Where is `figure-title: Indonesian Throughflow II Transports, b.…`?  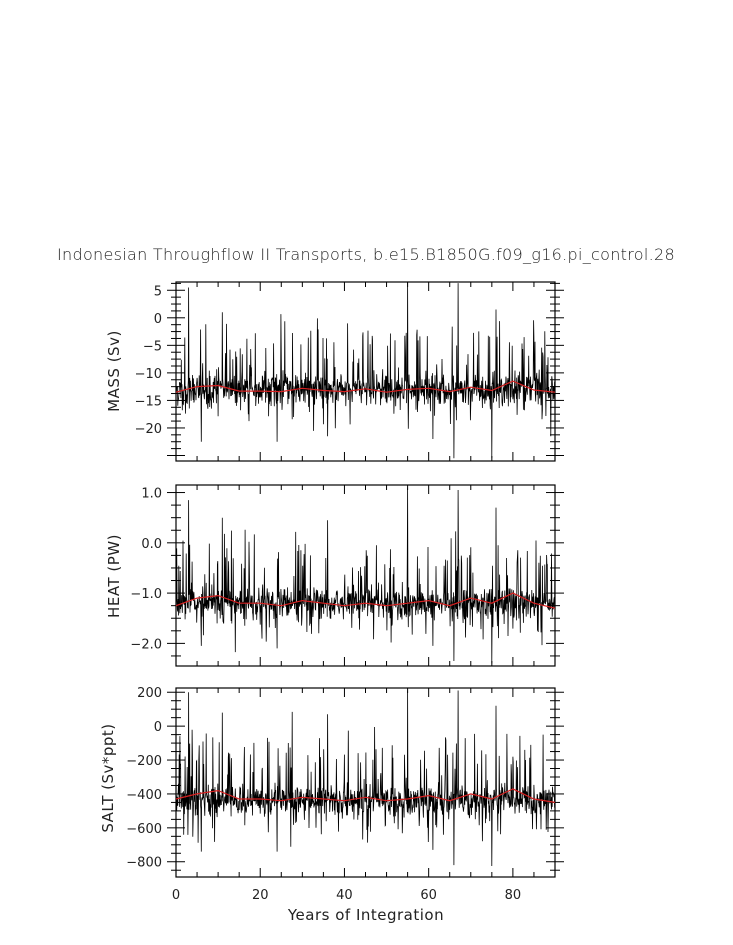 figure-title: Indonesian Throughflow II Transports, b.… is located at coordinates (366, 254).